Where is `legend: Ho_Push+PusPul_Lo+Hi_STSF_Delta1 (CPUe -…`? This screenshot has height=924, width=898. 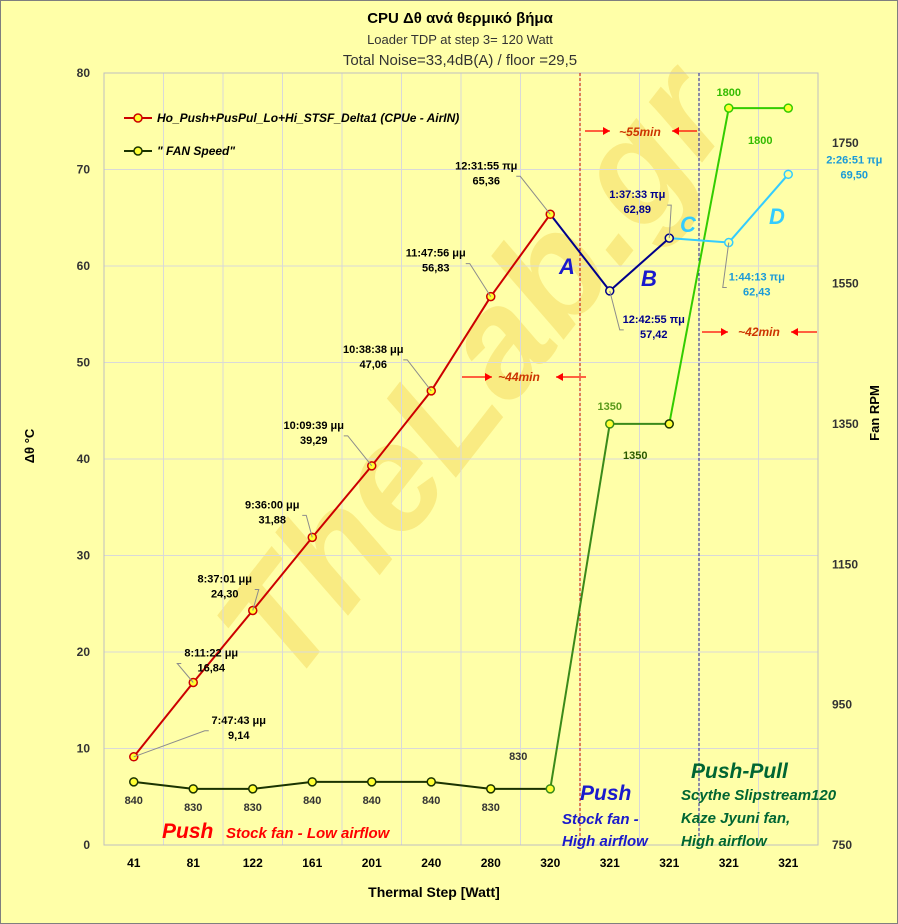
legend: Ho_Push+PusPul_Lo+Hi_STSF_Delta1 (CPUe -… is located at coordinates (291, 134).